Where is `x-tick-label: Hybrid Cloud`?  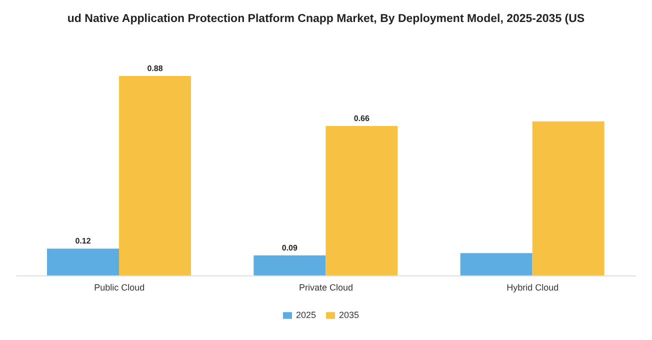 x-tick-label: Hybrid Cloud is located at coordinates (532, 287).